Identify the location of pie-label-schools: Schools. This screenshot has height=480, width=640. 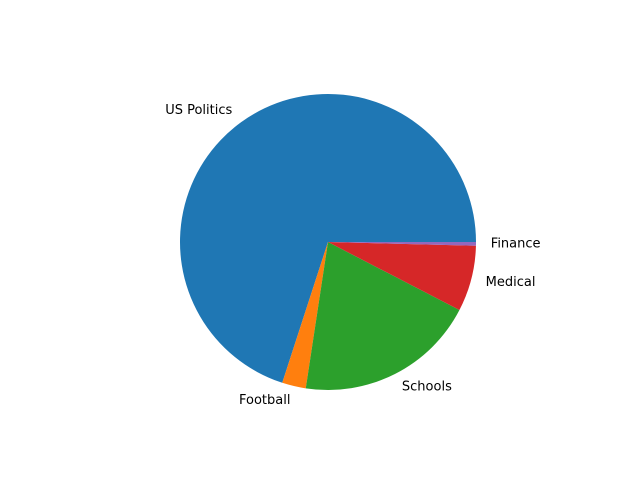
(427, 387).